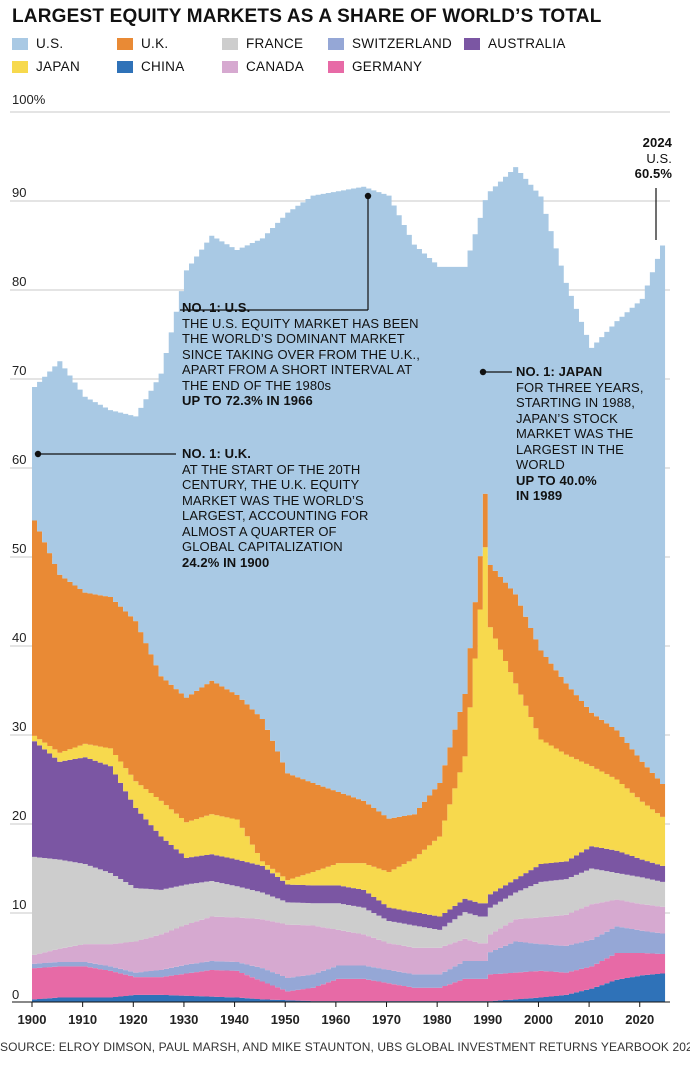 Image resolution: width=690 pixels, height=1070 pixels. I want to click on legend-item-u-k: U.K., so click(142, 43).